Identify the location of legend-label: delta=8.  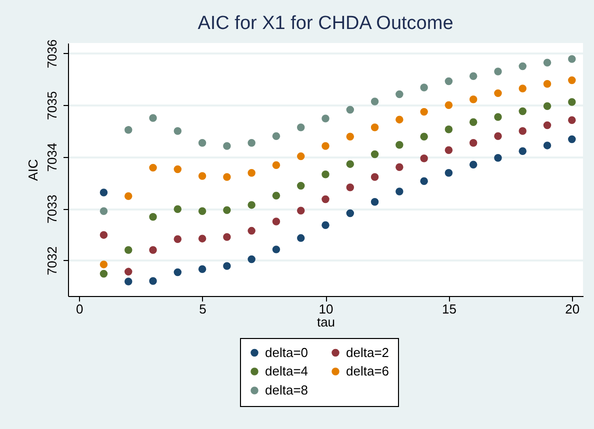
(286, 390).